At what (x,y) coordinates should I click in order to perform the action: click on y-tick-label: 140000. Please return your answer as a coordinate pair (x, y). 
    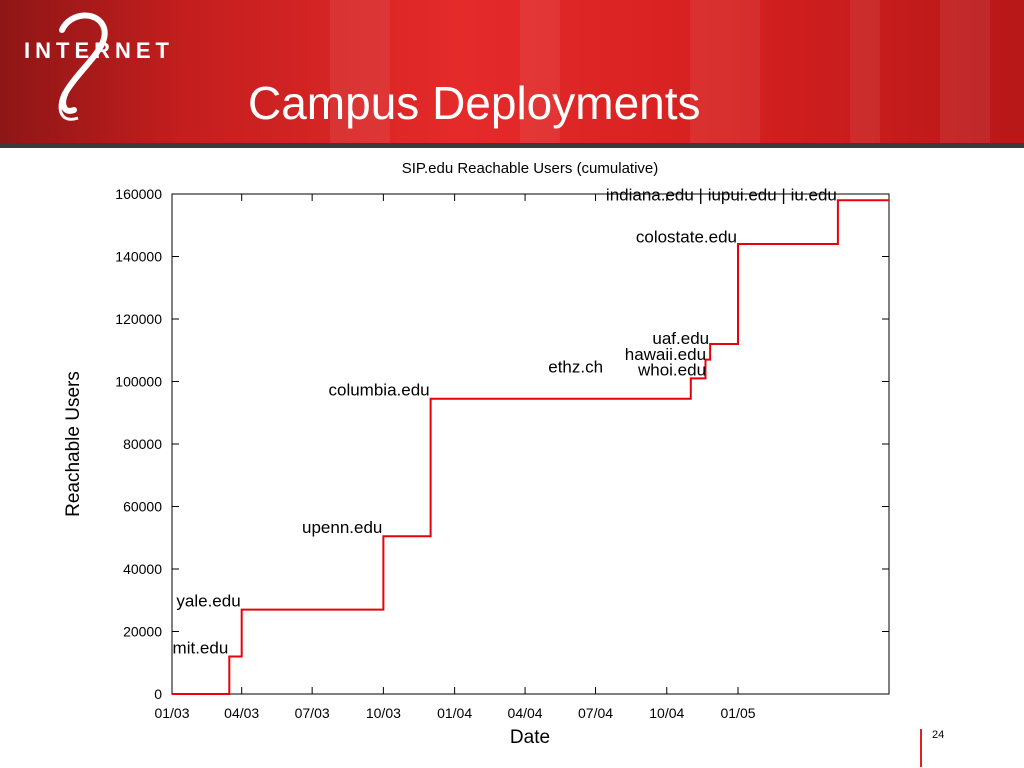
    Looking at the image, I should click on (138, 257).